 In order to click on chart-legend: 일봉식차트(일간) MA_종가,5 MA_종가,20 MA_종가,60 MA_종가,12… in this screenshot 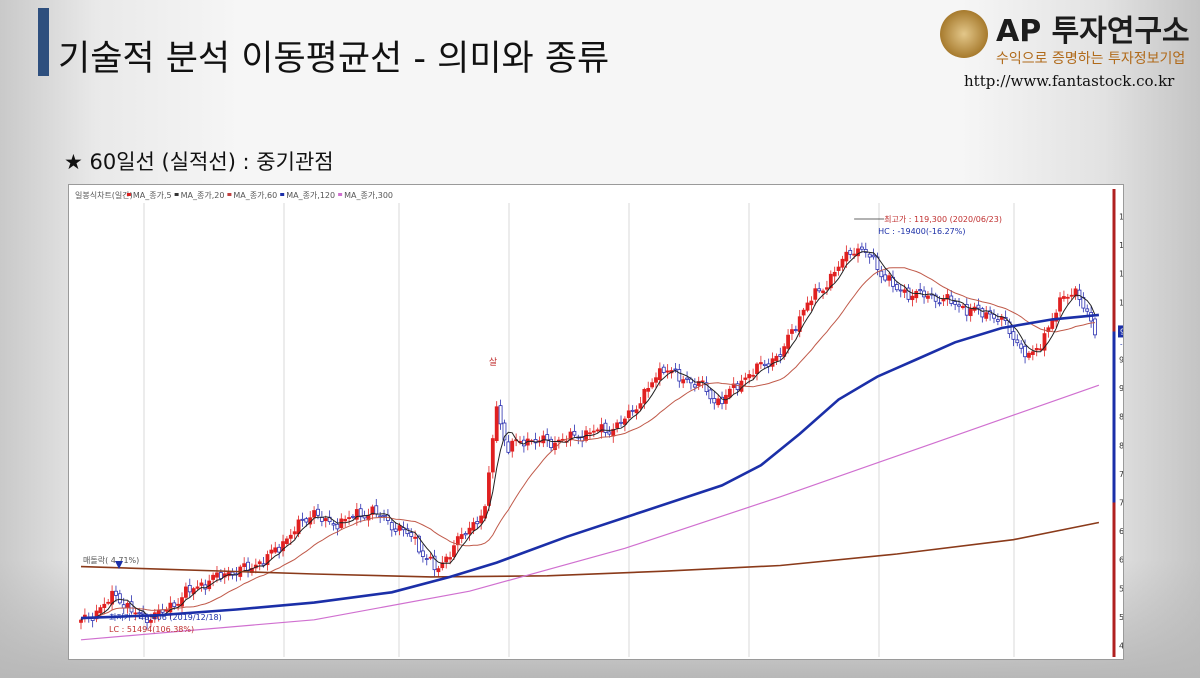, I will do `click(234, 195)`.